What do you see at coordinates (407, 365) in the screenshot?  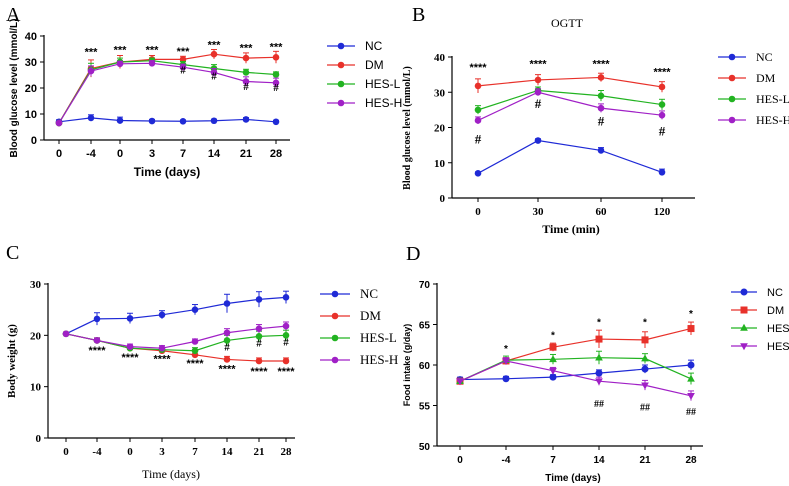 I see `y-axis-label: Food intake (g/day)` at bounding box center [407, 365].